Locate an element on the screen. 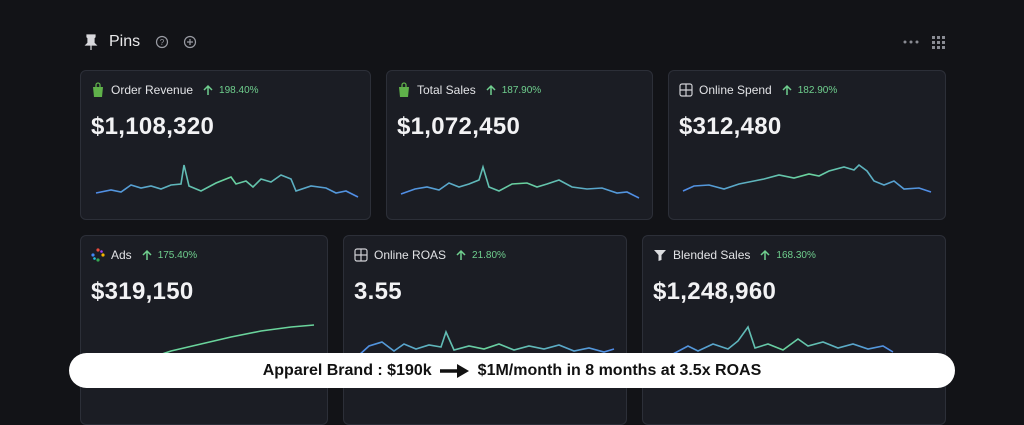 The height and width of the screenshot is (425, 1024). card: Order Revenue 198.40% $1,108,320 is located at coordinates (225, 145).